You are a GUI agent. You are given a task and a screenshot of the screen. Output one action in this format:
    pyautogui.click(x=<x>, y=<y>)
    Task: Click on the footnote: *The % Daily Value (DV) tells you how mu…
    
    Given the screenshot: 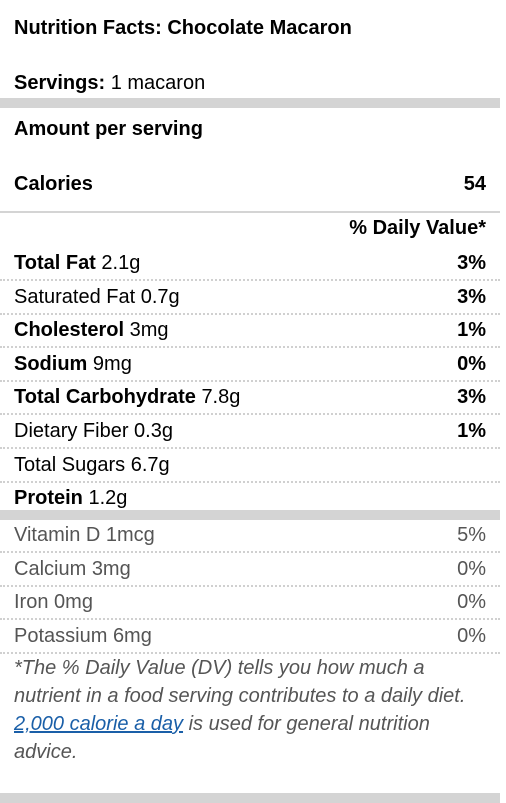 What is the action you would take?
    pyautogui.click(x=253, y=710)
    